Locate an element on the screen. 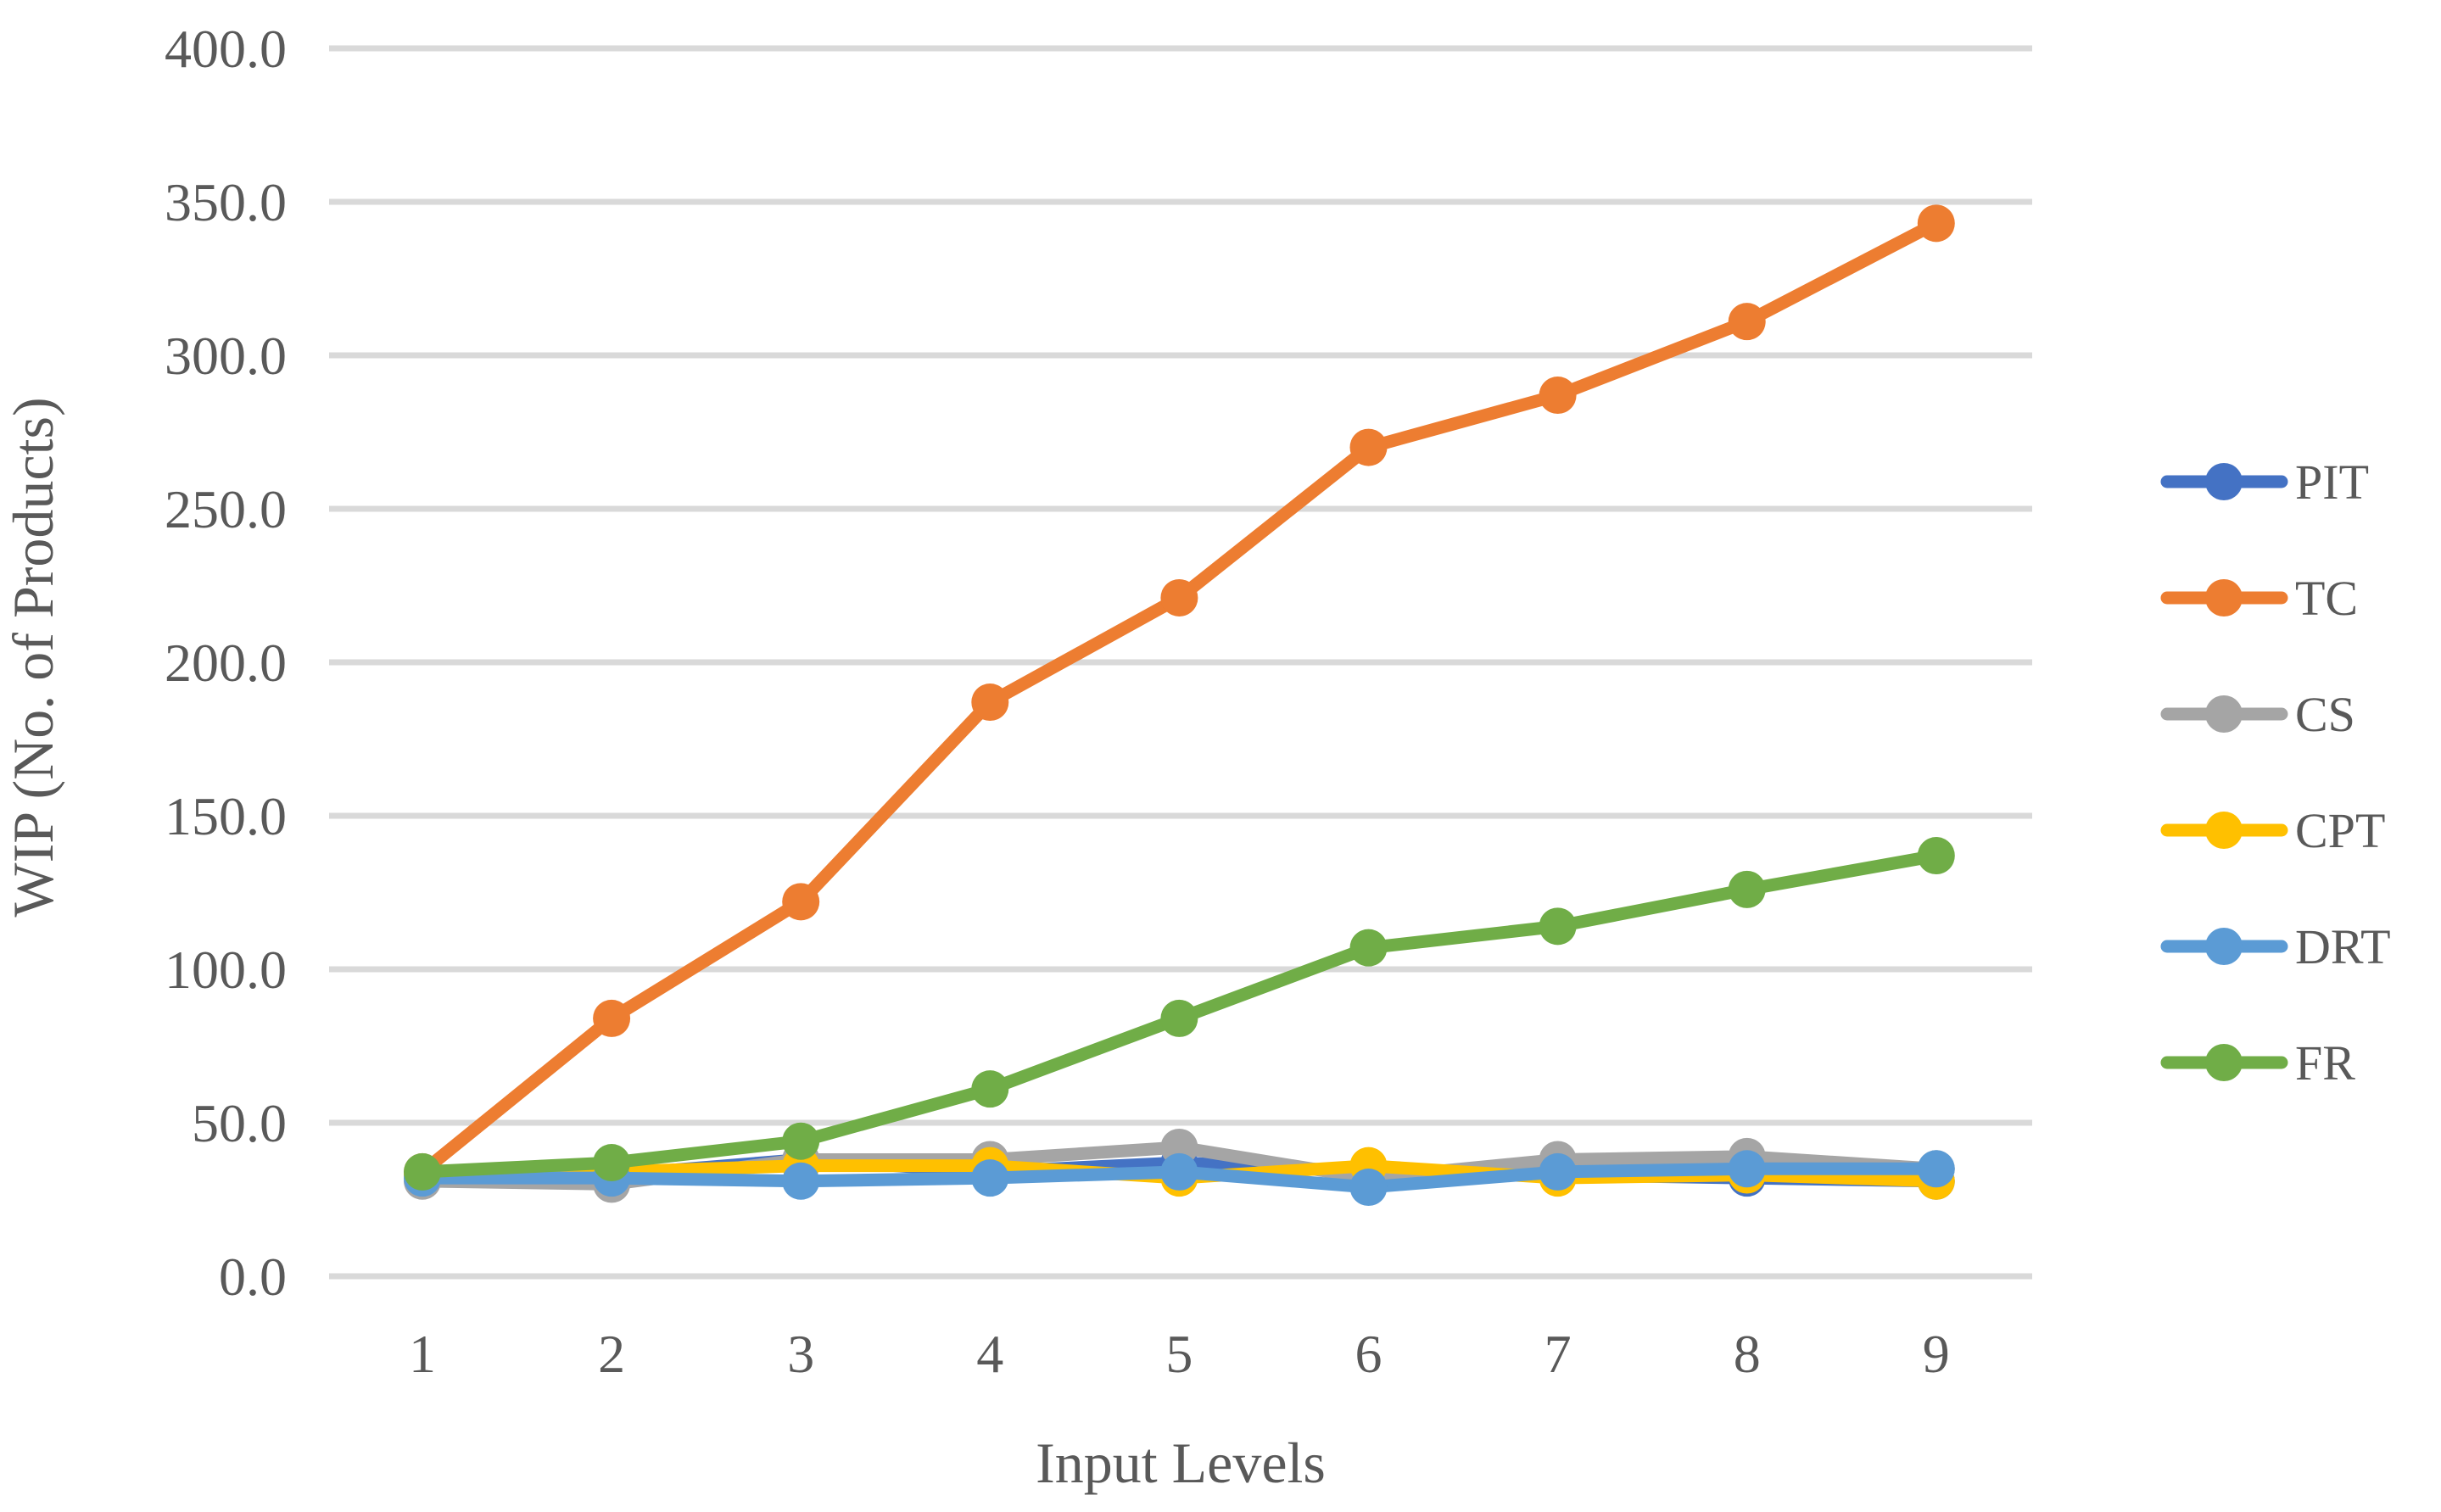  legend-swatch-marker-FR is located at coordinates (2224, 1062).